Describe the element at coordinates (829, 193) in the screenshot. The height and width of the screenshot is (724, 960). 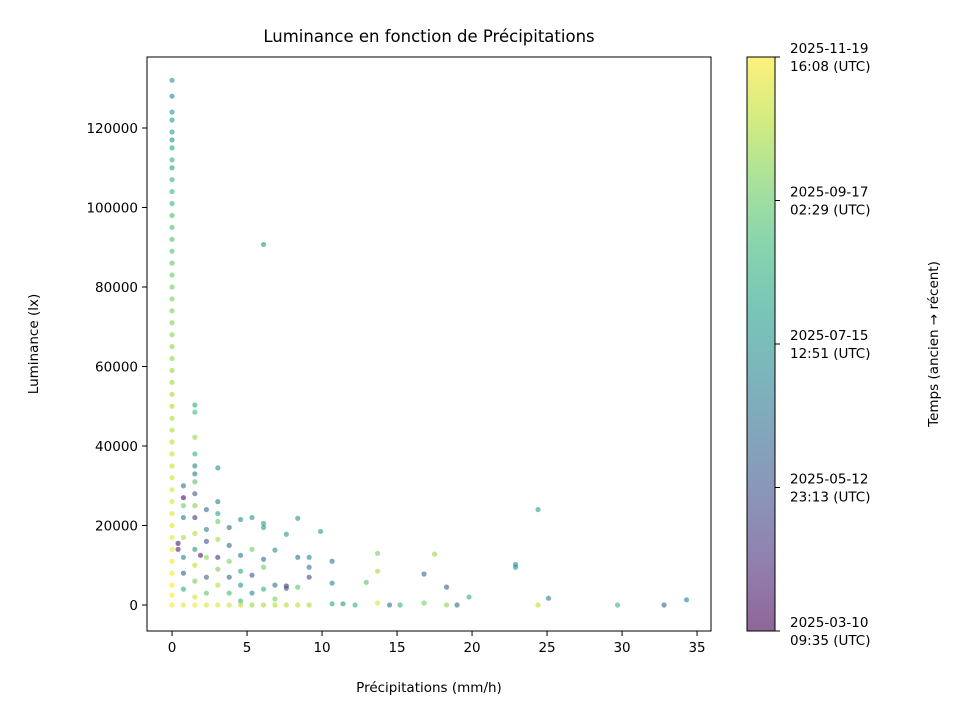
I see `colorbar-tick-date: 2025-09-17` at that location.